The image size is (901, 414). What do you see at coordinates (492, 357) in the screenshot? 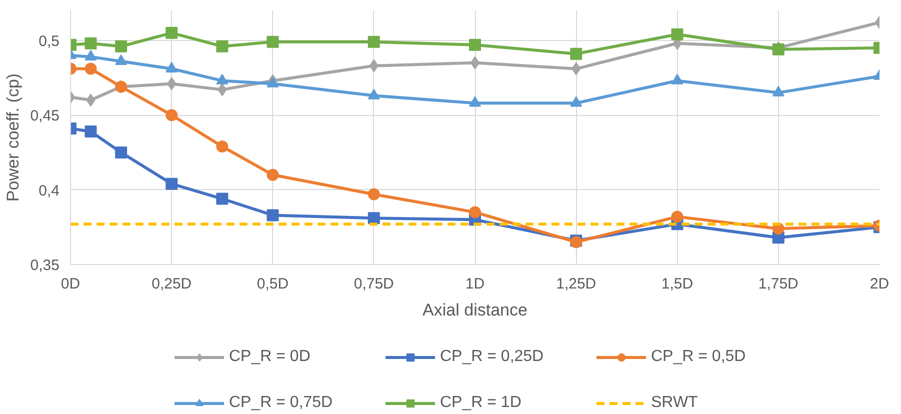
I see `legend-label: CP_R = 0,25D` at bounding box center [492, 357].